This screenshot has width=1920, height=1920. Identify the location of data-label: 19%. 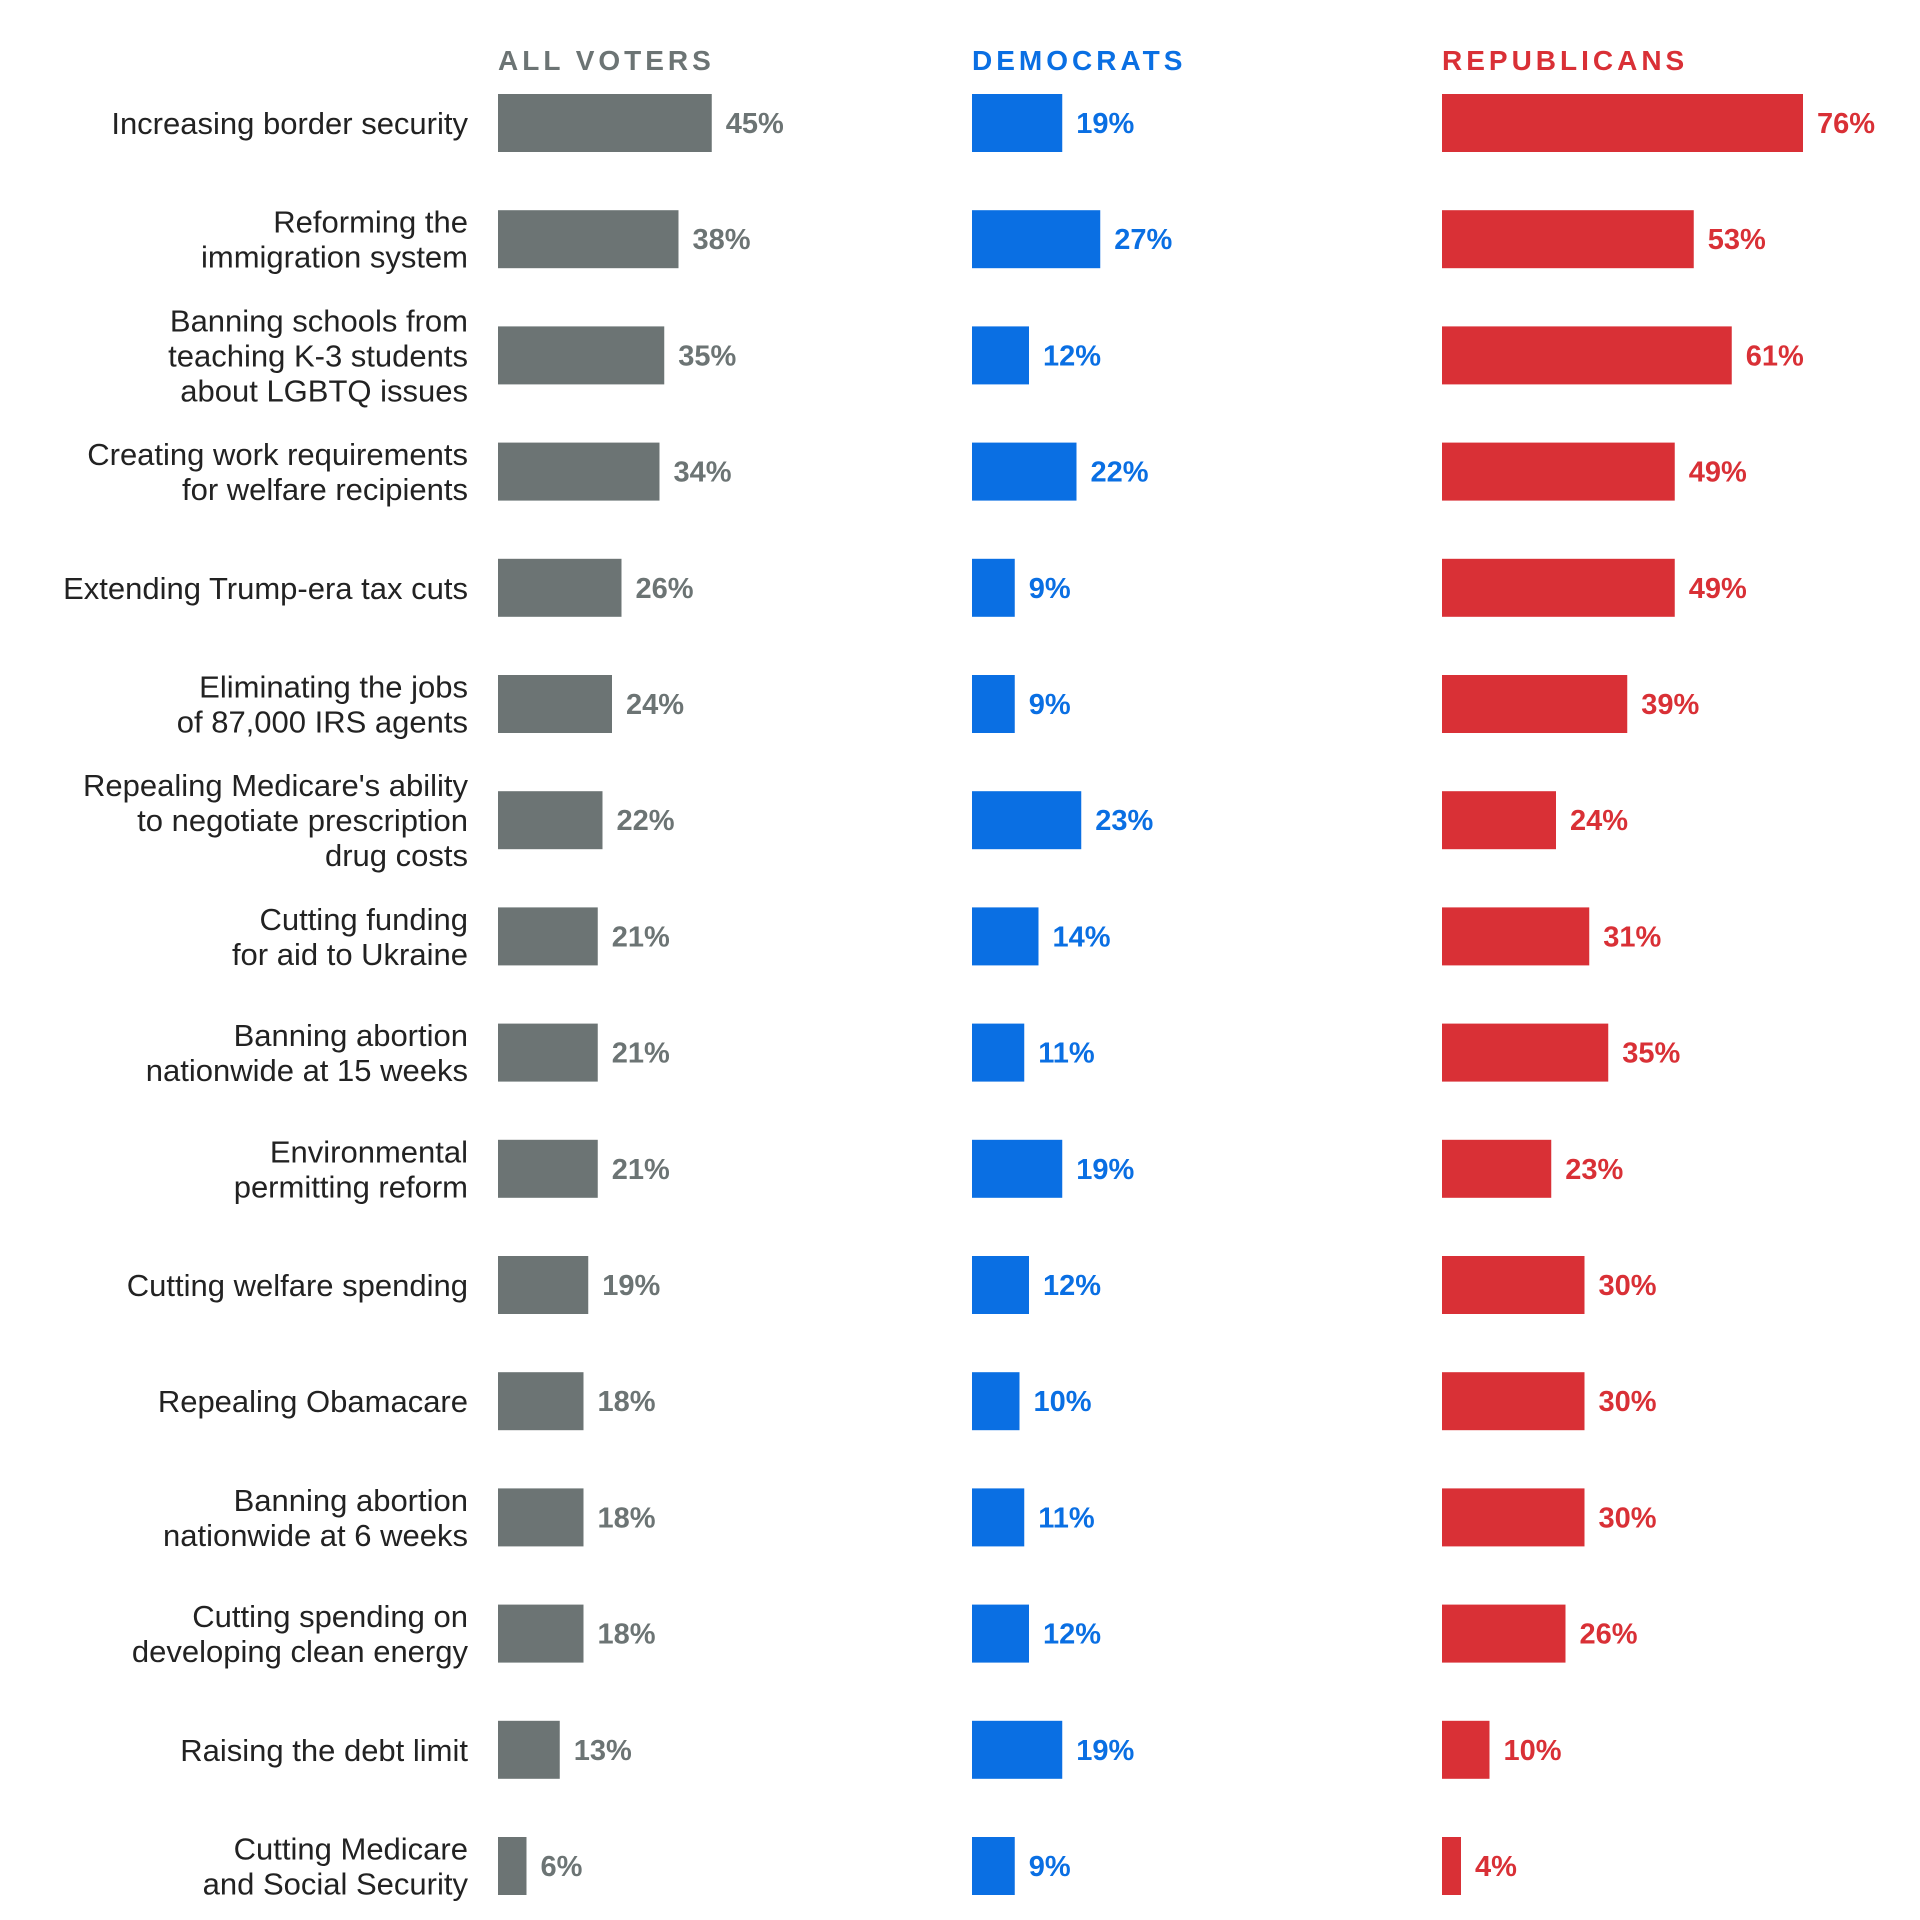
(1105, 1751).